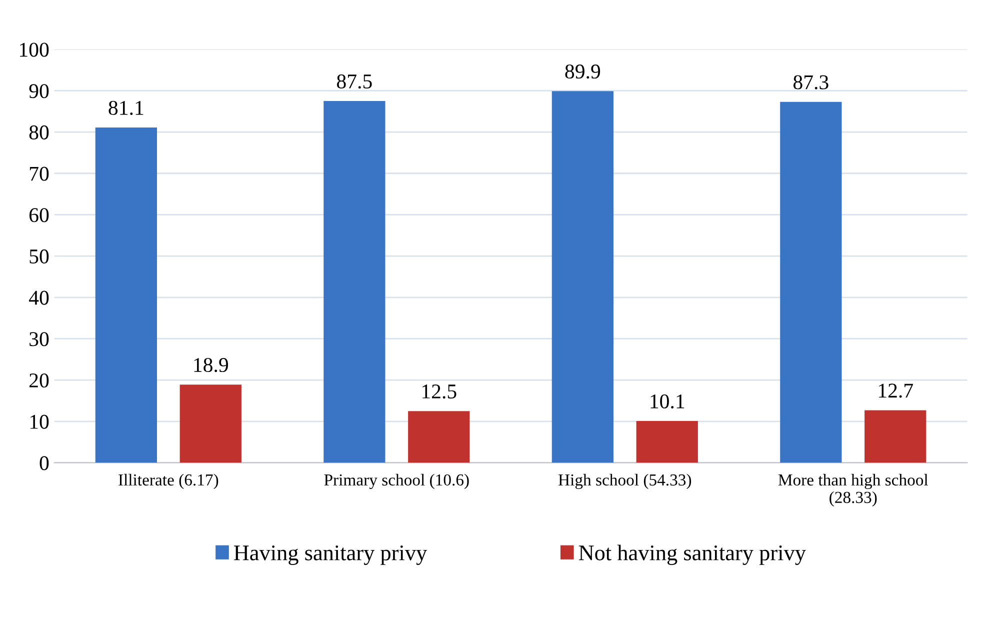 Image resolution: width=987 pixels, height=617 pixels. What do you see at coordinates (625, 482) in the screenshot?
I see `x-tick-label: High school (54.33)` at bounding box center [625, 482].